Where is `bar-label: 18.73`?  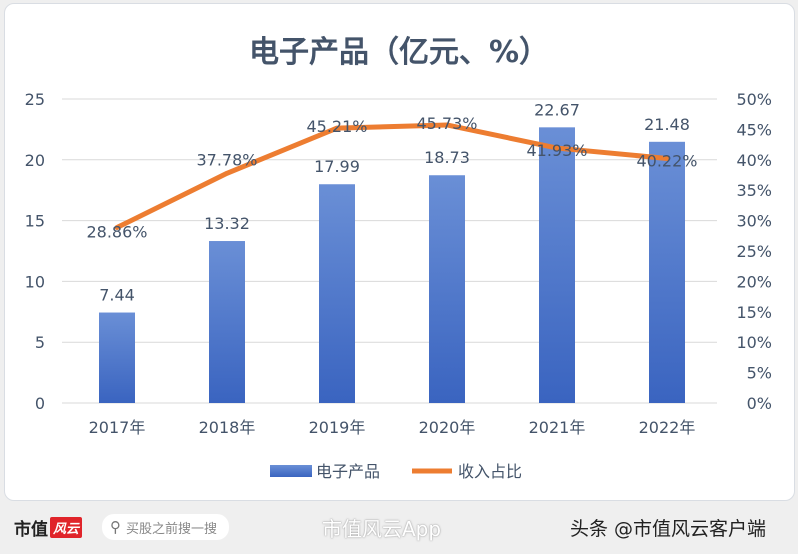 bar-label: 18.73 is located at coordinates (447, 157).